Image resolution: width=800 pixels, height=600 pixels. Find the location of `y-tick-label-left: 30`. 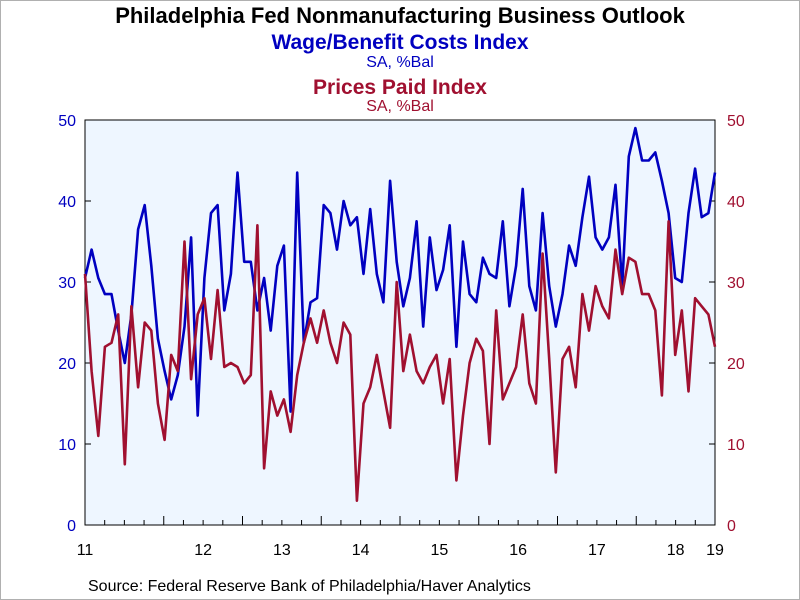

y-tick-label-left: 30 is located at coordinates (67, 283).